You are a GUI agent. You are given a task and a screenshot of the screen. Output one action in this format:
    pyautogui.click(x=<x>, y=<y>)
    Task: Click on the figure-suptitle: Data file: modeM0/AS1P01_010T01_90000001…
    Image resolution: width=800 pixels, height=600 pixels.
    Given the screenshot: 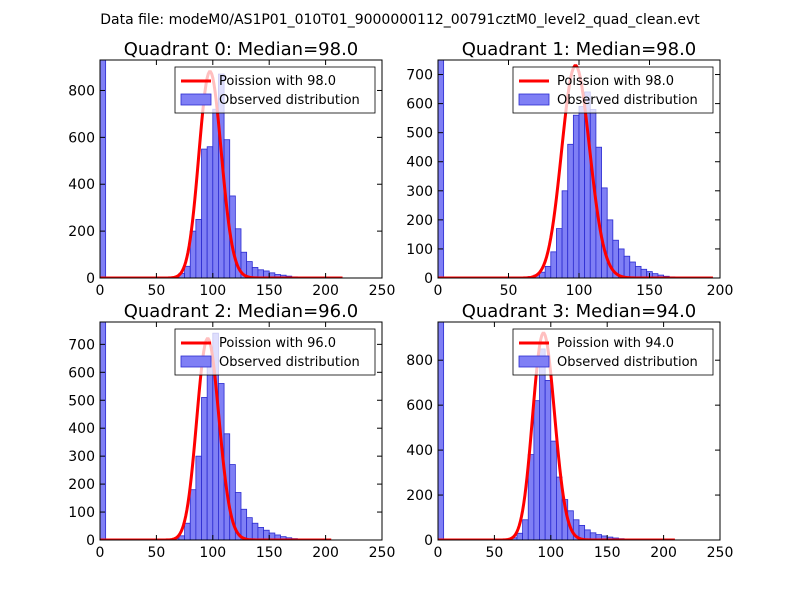 What is the action you would take?
    pyautogui.click(x=400, y=20)
    